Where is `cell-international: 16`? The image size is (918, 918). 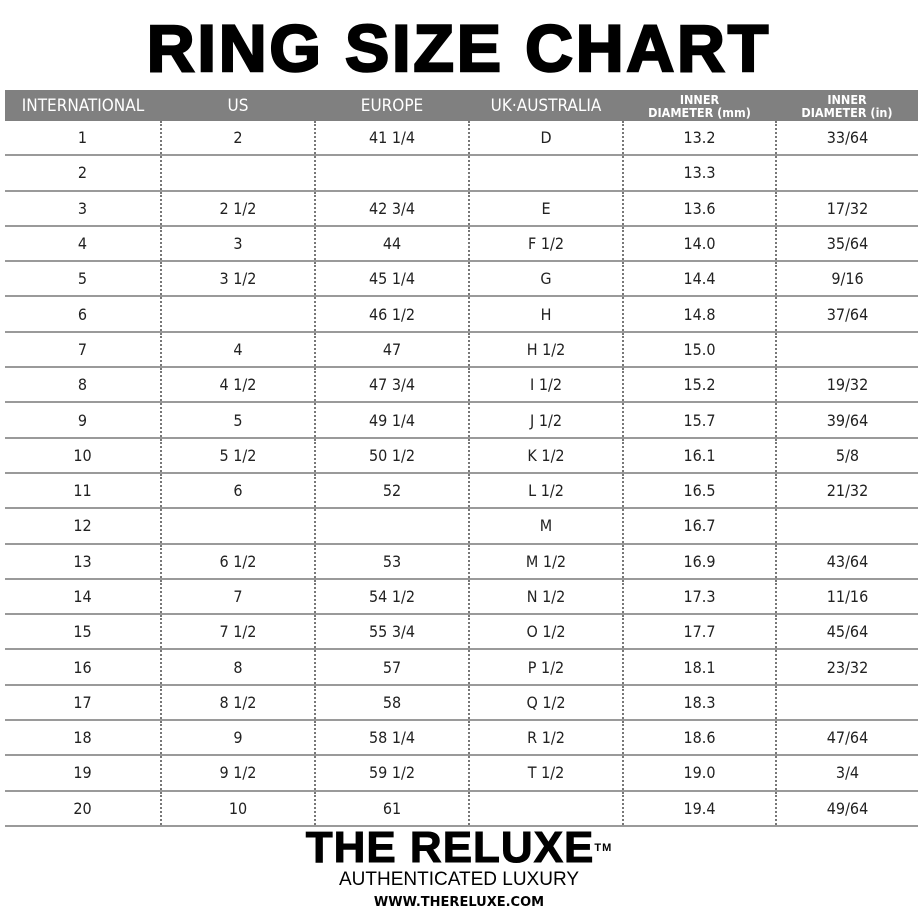
cell-international: 16 is located at coordinates (83, 667).